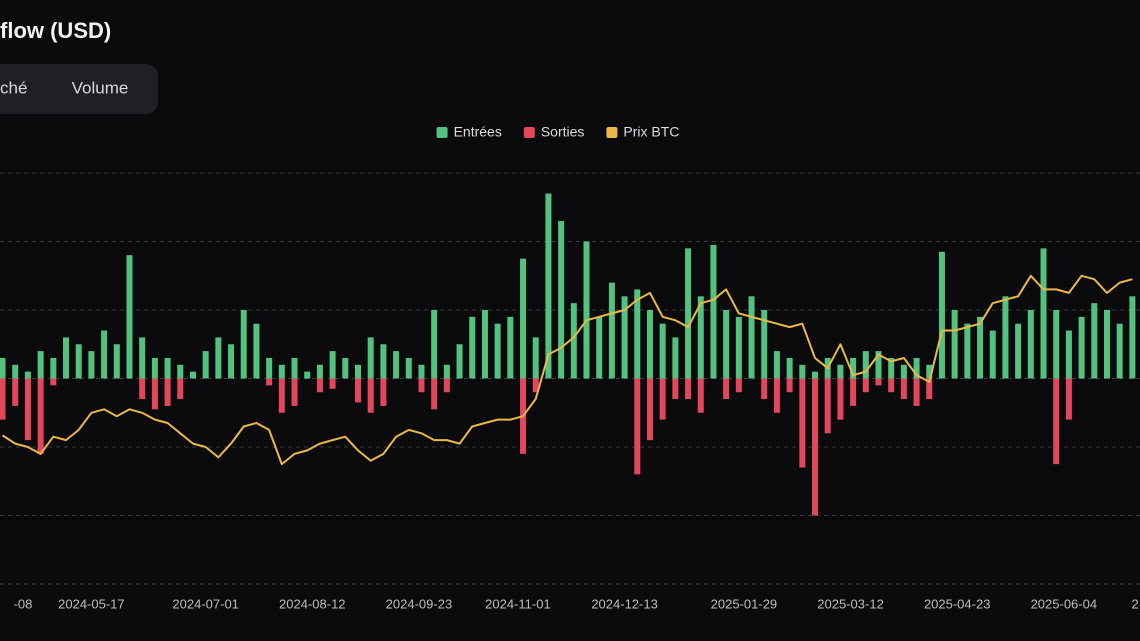  I want to click on x-tick-label: 2025-01-29, so click(744, 603).